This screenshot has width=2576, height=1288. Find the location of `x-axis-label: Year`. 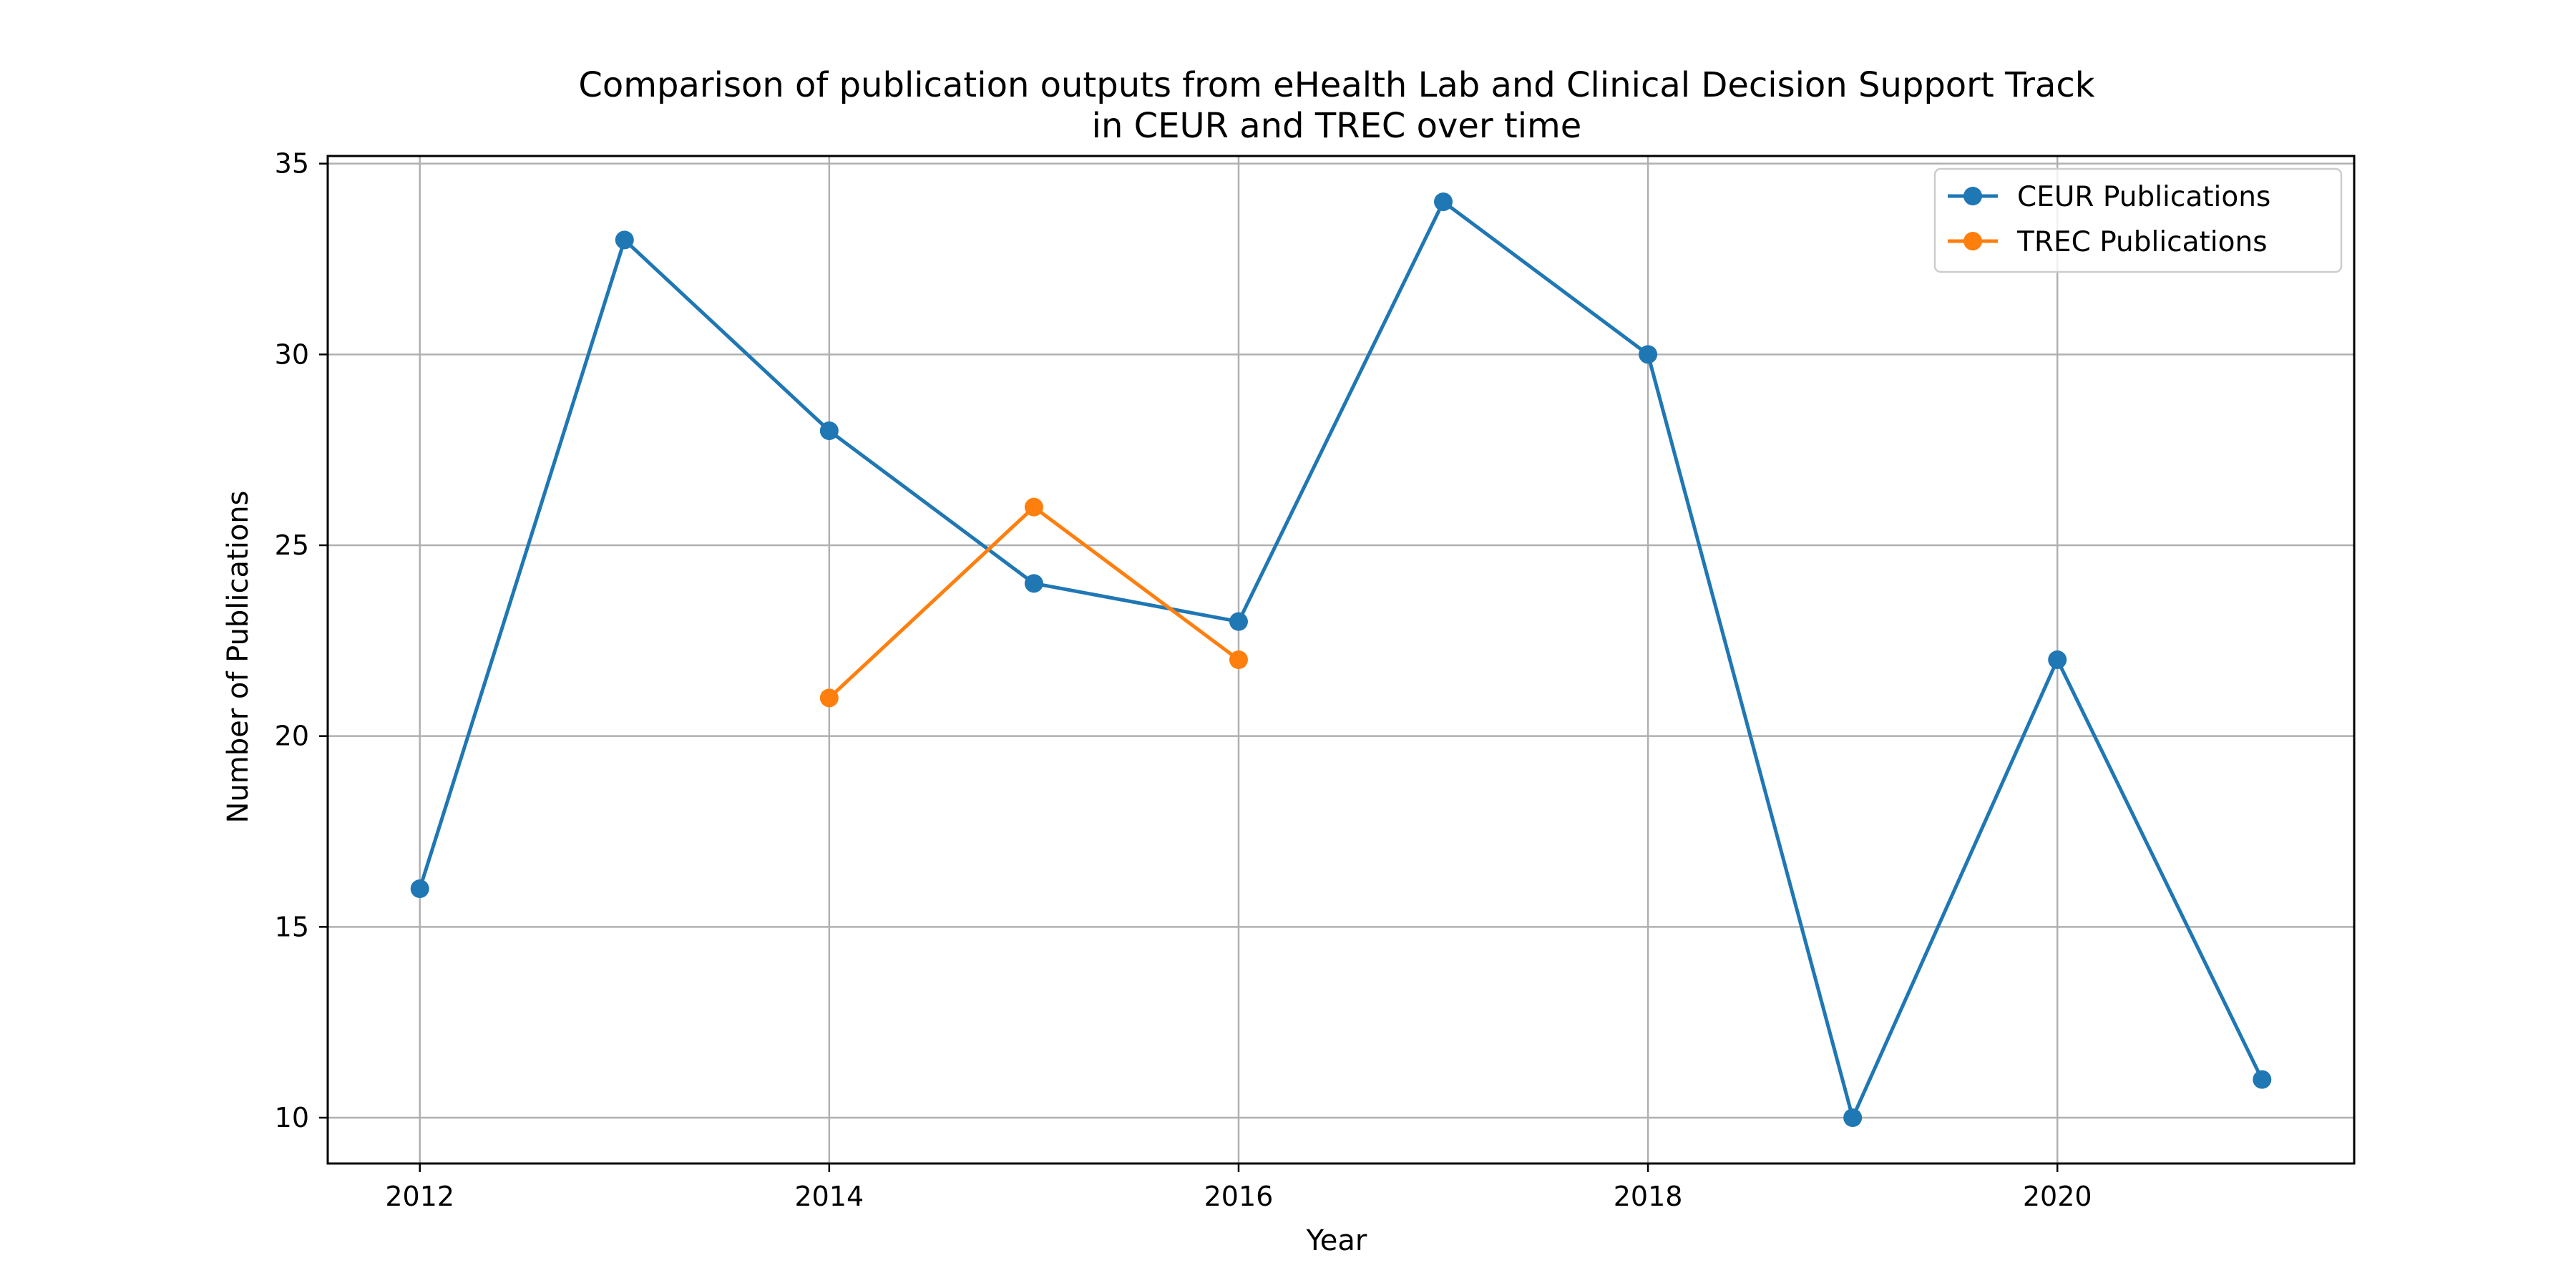

x-axis-label: Year is located at coordinates (1336, 1240).